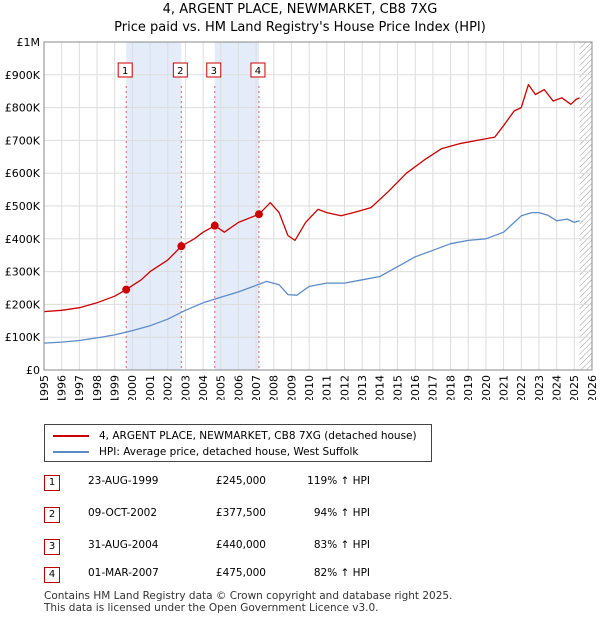 The height and width of the screenshot is (620, 600). Describe the element at coordinates (256, 387) in the screenshot. I see `x-tick-label: 2007` at that location.